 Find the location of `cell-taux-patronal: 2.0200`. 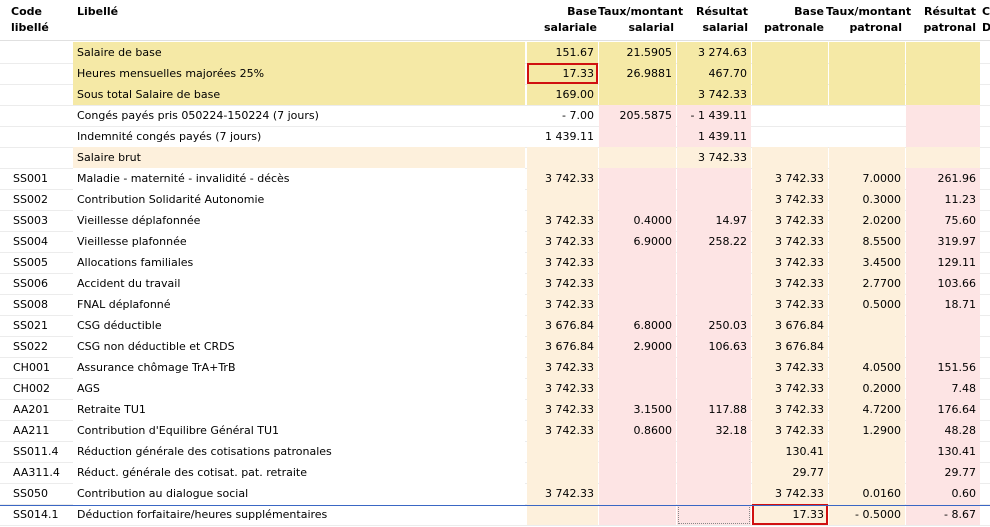

cell-taux-patronal: 2.0200 is located at coordinates (867, 220).